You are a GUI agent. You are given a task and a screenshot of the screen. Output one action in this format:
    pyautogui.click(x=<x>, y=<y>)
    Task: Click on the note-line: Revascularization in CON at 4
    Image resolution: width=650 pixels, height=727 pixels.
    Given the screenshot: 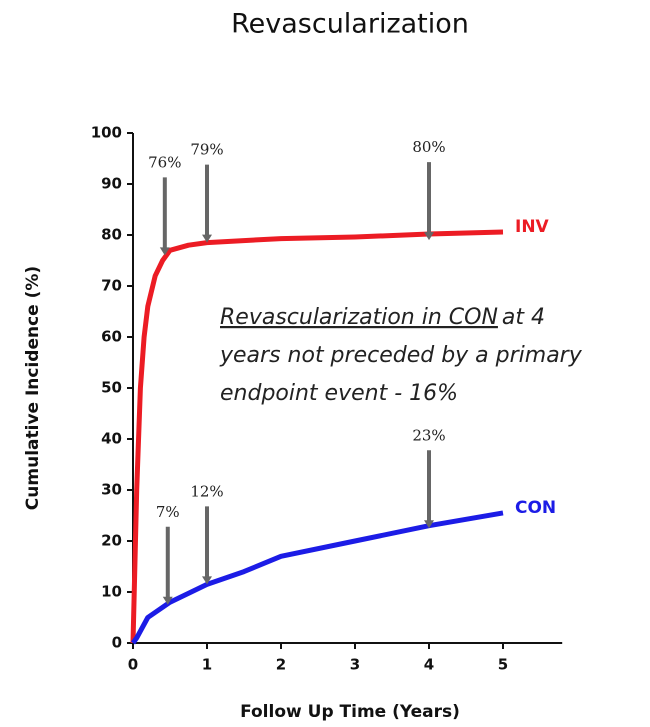 What is the action you would take?
    pyautogui.click(x=382, y=317)
    